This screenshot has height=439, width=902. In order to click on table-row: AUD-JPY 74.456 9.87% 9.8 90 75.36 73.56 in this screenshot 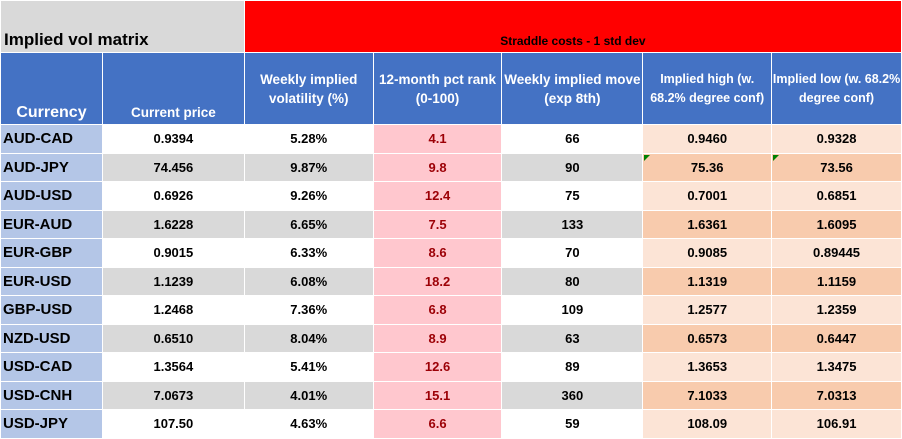, I will do `click(451, 167)`.